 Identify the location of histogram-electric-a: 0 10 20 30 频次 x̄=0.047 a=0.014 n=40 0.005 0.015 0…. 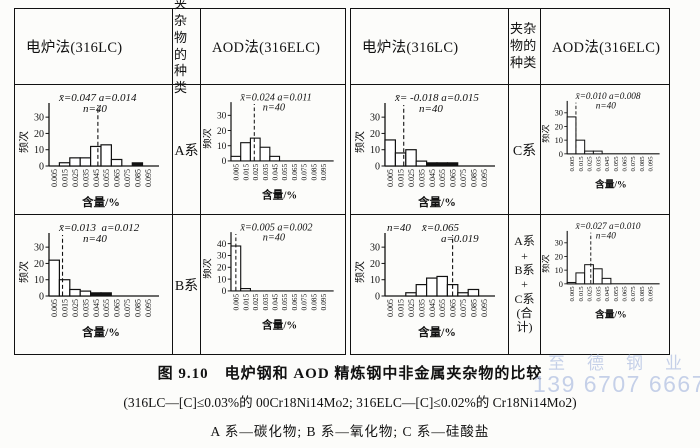
(94, 150).